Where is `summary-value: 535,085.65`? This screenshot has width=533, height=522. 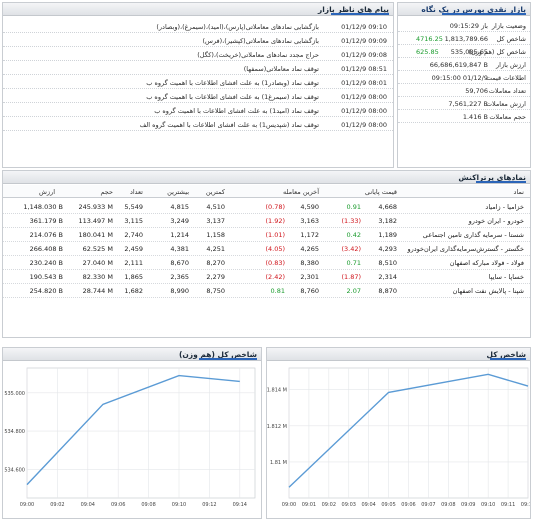 summary-value: 535,085.65 is located at coordinates (469, 52).